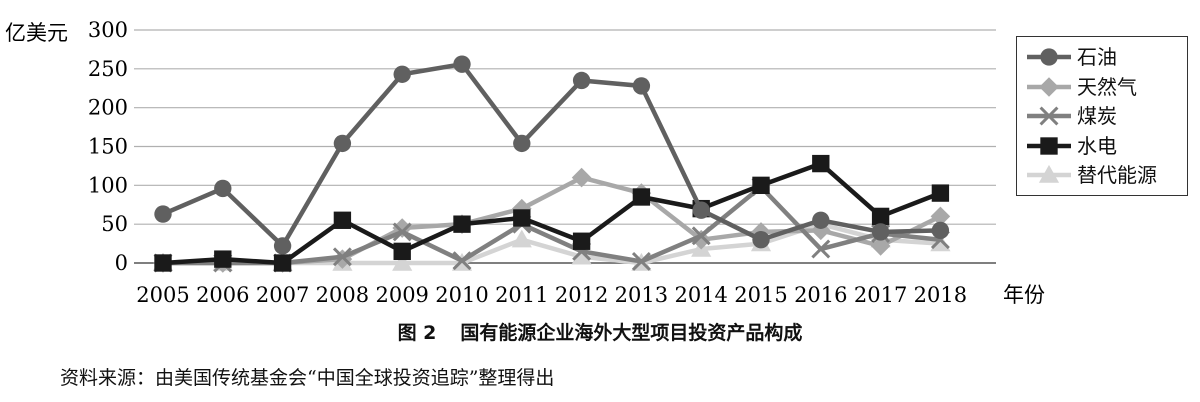 The width and height of the screenshot is (1200, 402). I want to click on x-tick-label: 2013, so click(641, 295).